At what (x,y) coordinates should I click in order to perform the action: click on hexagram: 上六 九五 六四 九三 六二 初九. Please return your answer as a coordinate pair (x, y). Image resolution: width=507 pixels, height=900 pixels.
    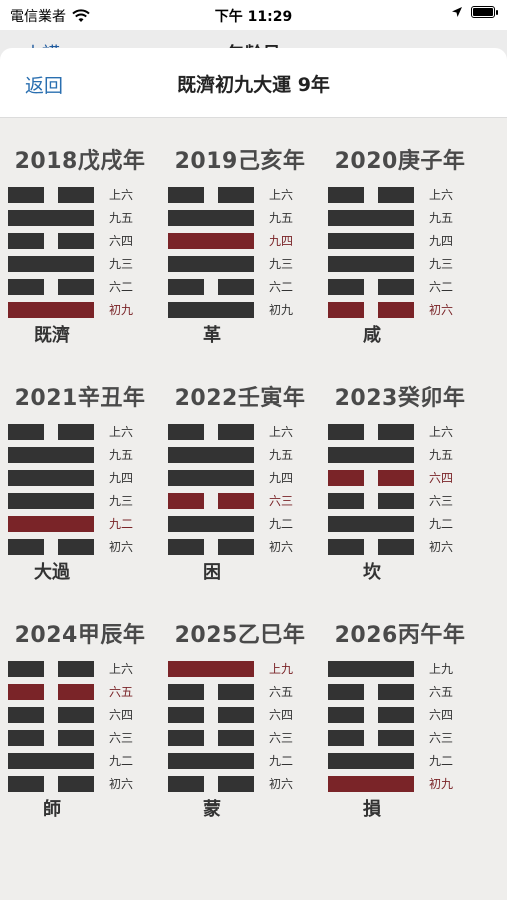
    Looking at the image, I should click on (80, 256).